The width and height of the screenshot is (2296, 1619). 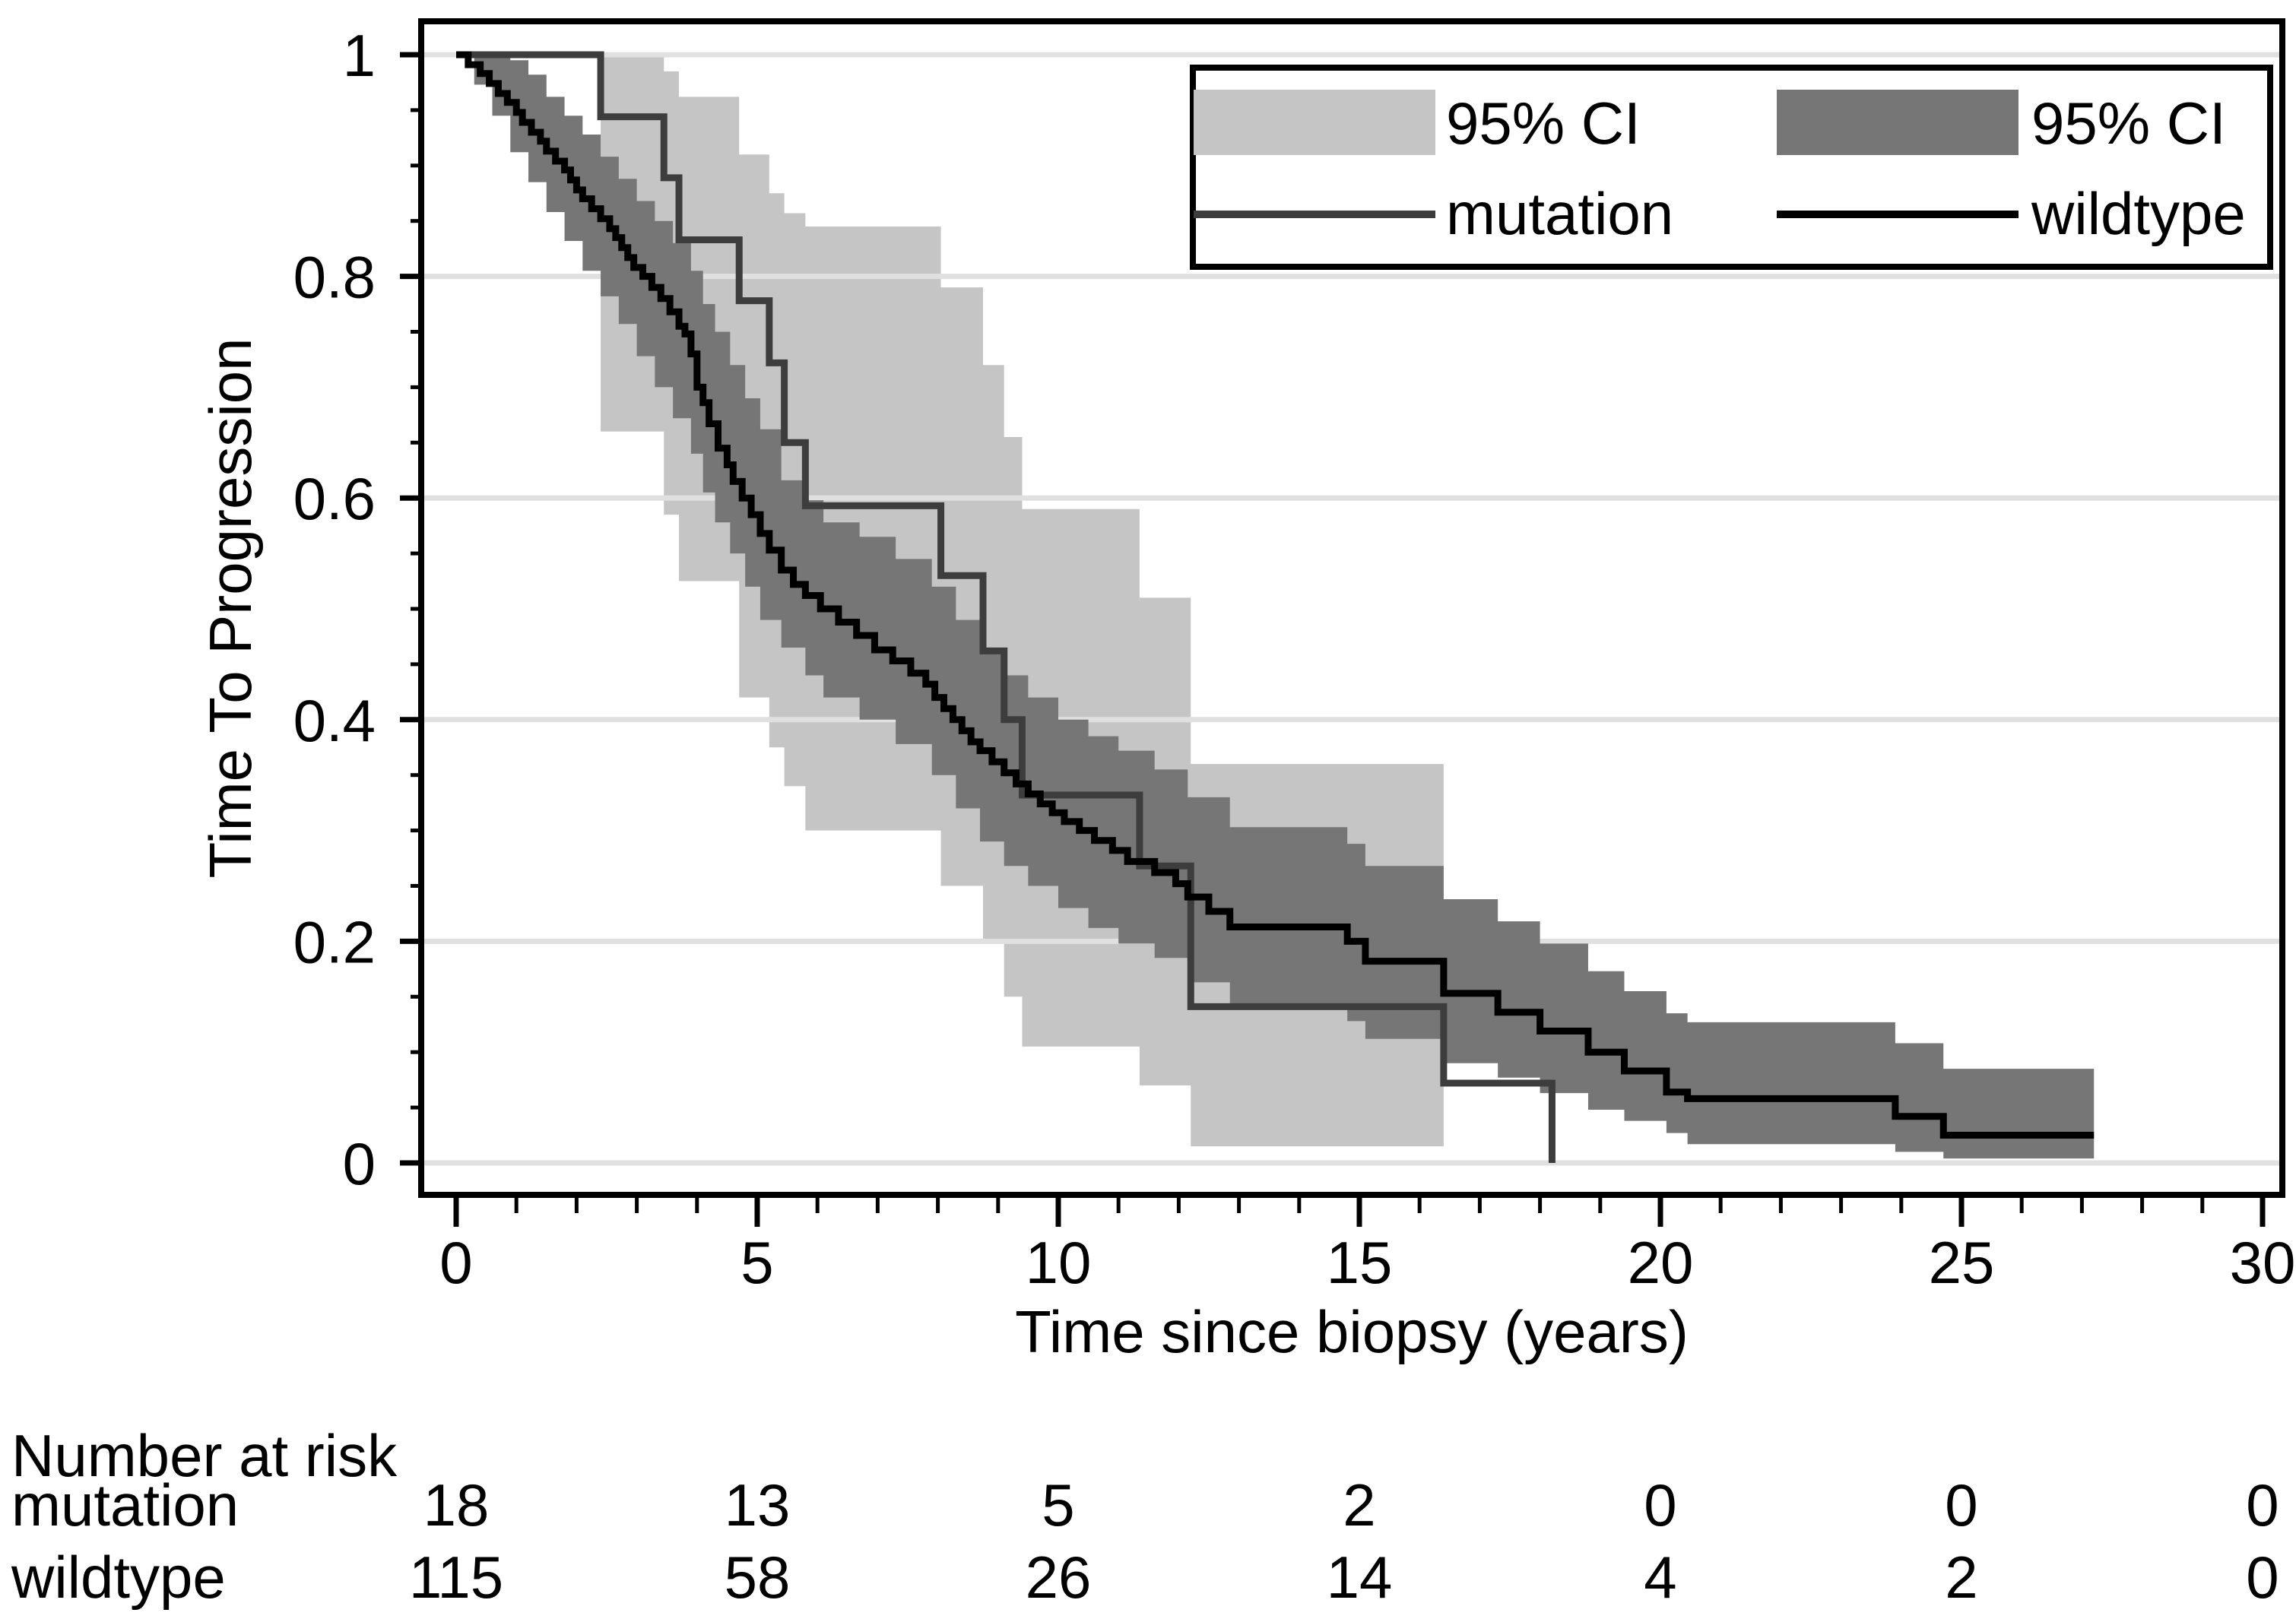 I want to click on y-axis-title: Time To Progression, so click(x=230, y=608).